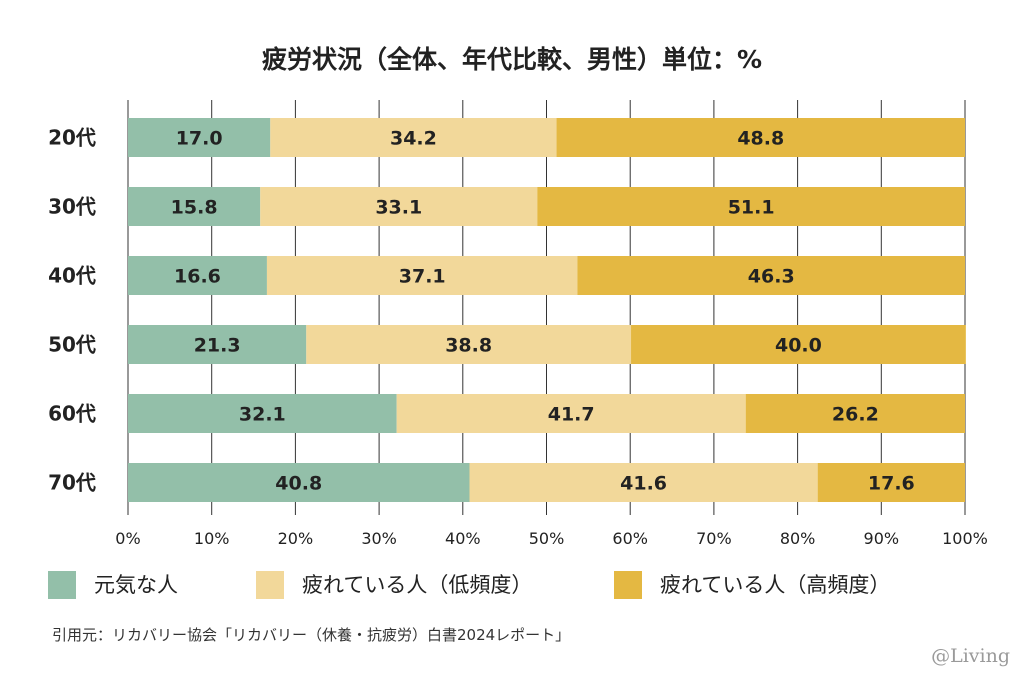 This screenshot has width=1024, height=682. What do you see at coordinates (72, 483) in the screenshot?
I see `category-label: 70代` at bounding box center [72, 483].